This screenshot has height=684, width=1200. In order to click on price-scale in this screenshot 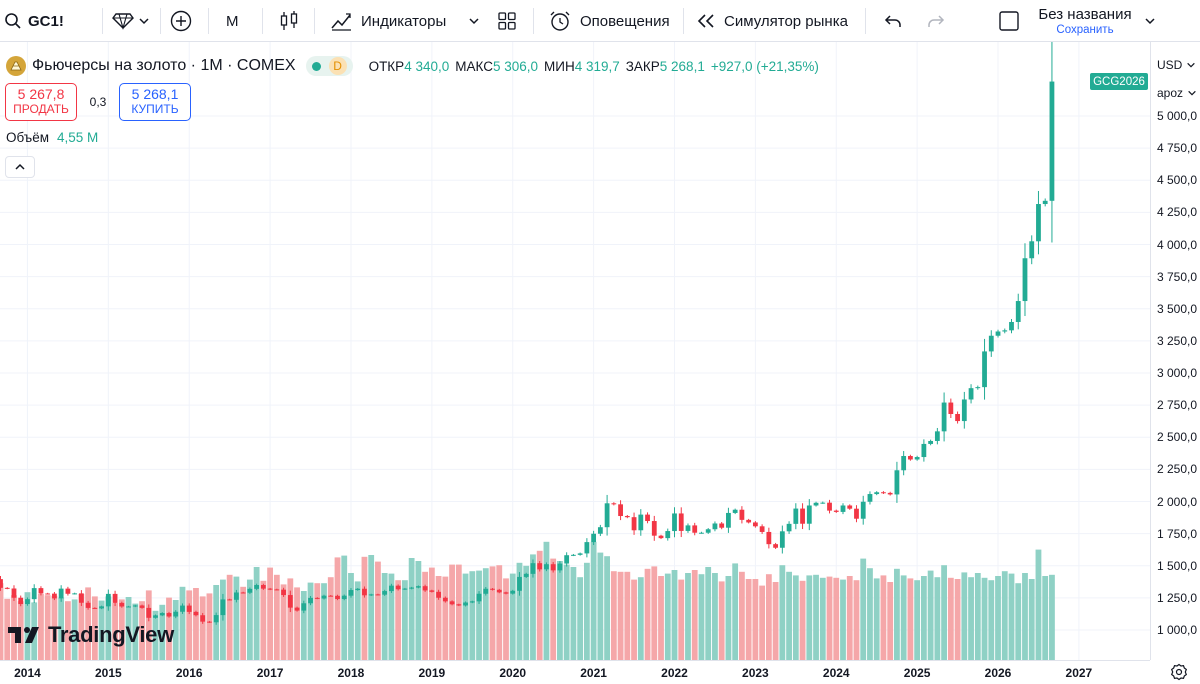, I will do `click(1175, 351)`.